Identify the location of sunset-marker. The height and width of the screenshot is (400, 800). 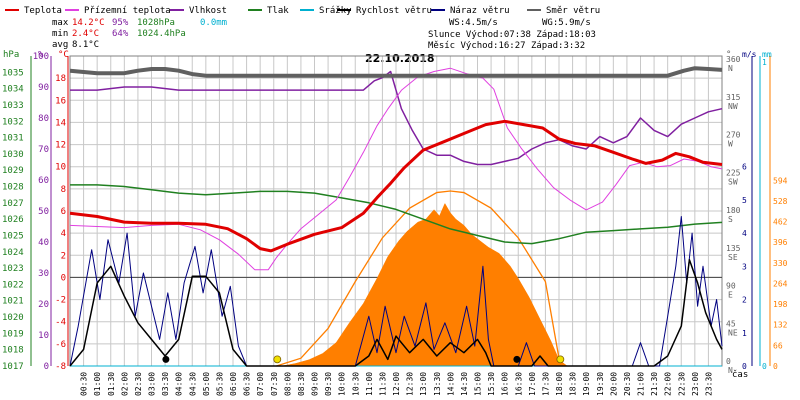
(560, 359).